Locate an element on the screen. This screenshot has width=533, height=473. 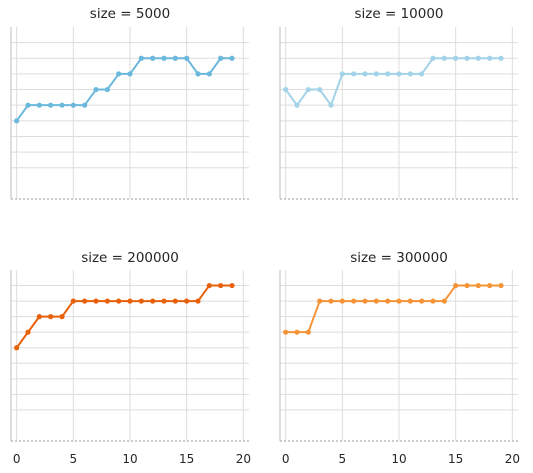
panel-title: size = 300000 is located at coordinates (399, 258).